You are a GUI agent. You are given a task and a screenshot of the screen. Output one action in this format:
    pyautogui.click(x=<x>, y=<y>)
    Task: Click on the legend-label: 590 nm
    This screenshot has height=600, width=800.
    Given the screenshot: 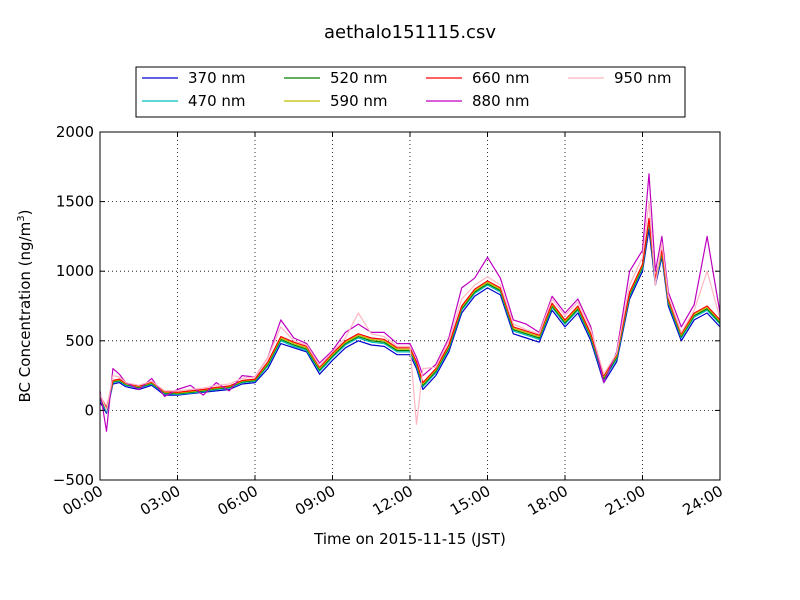 What is the action you would take?
    pyautogui.click(x=359, y=101)
    